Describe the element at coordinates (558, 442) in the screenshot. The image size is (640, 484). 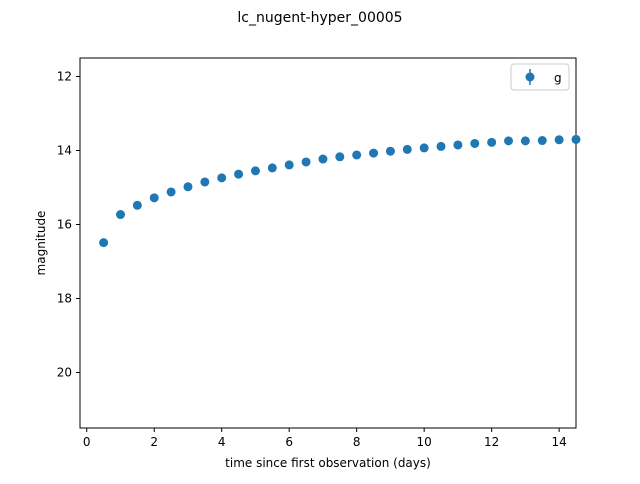
I see `x-tick-label: 14` at that location.